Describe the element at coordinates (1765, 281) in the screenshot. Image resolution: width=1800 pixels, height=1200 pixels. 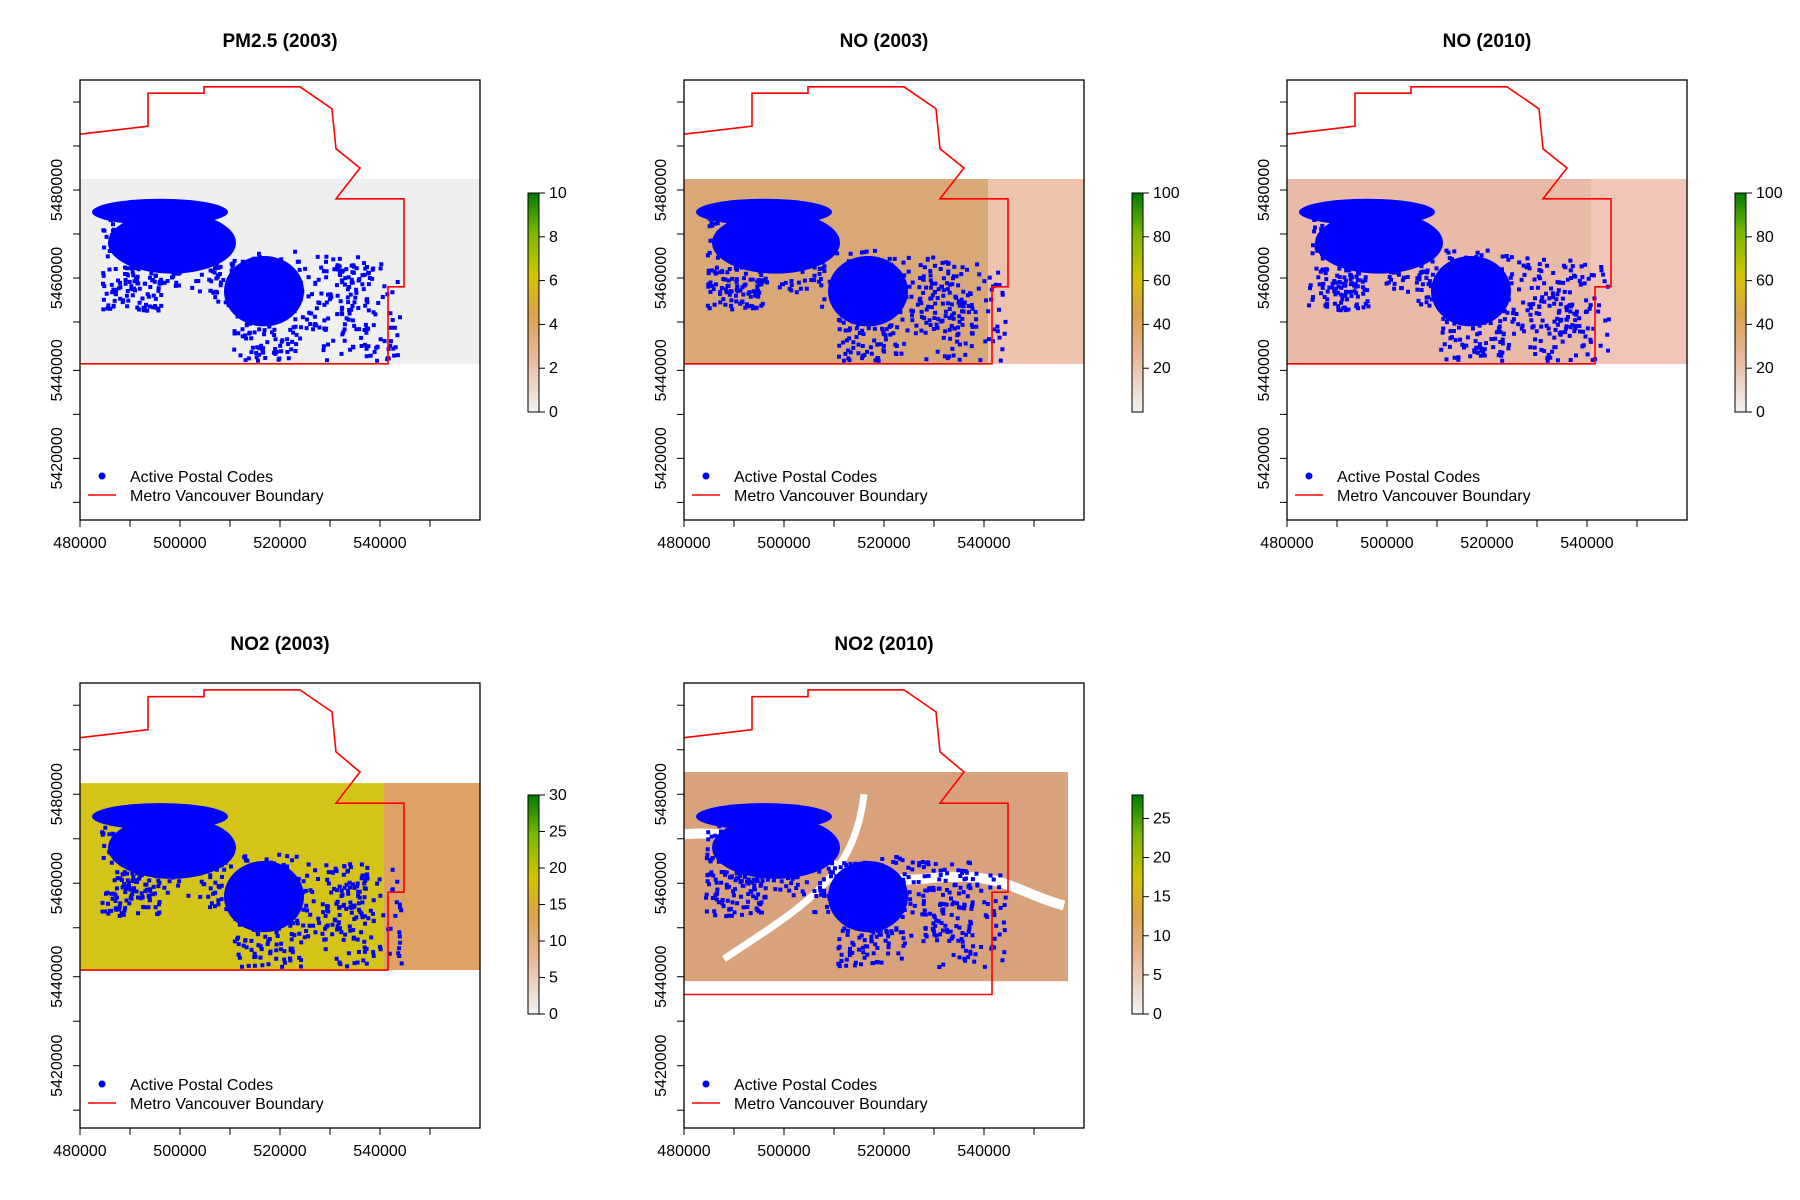
I see `colorbar-tick-label: 60` at that location.